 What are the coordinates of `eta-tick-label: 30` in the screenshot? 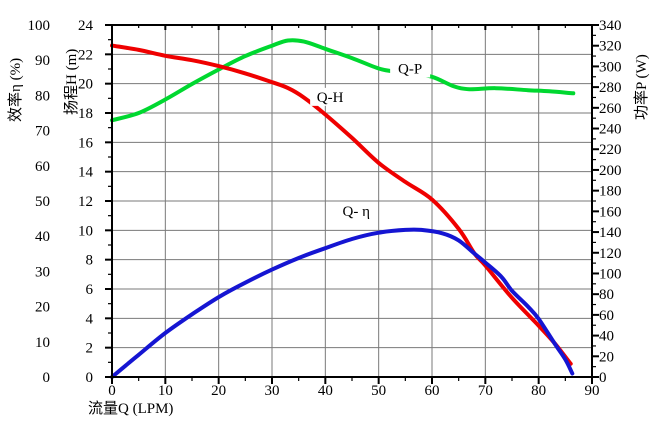 It's located at (42, 272).